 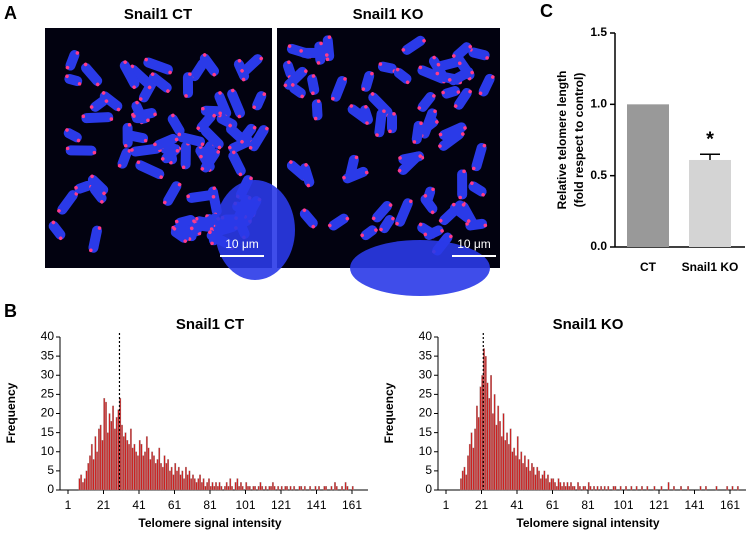 What do you see at coordinates (10, 13) in the screenshot?
I see `panel-label: A` at bounding box center [10, 13].